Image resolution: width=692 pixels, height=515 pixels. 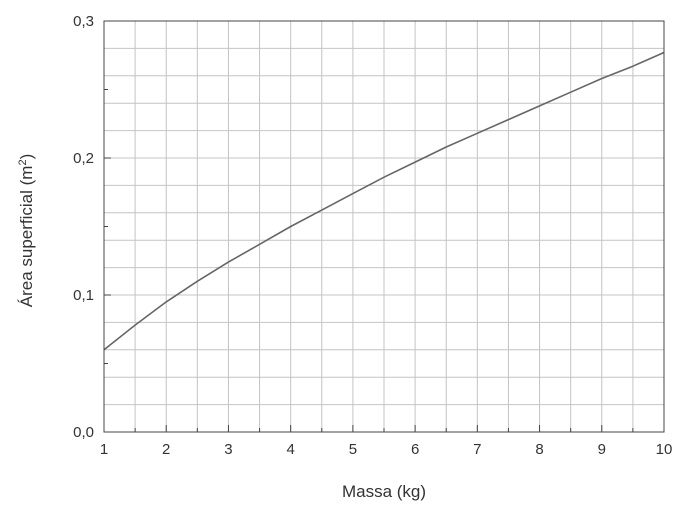 What do you see at coordinates (353, 449) in the screenshot?
I see `x-tick-label: 5` at bounding box center [353, 449].